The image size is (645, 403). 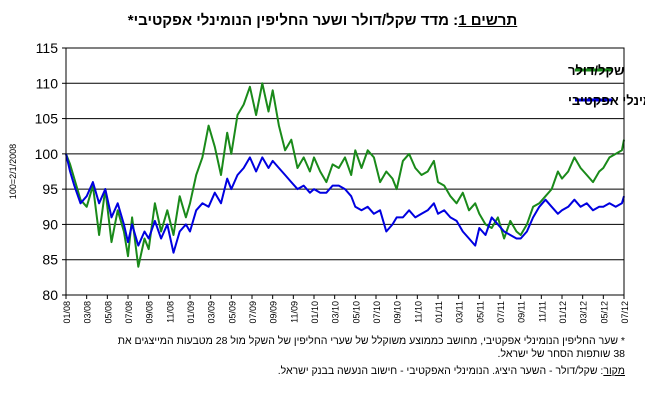 What do you see at coordinates (88, 312) in the screenshot?
I see `x-tick-label: 03/08` at bounding box center [88, 312].